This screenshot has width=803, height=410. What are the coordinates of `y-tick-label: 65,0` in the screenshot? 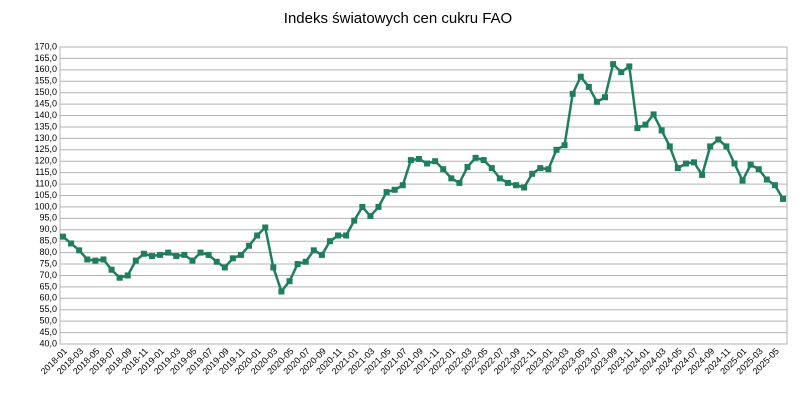 It's located at (48, 286).